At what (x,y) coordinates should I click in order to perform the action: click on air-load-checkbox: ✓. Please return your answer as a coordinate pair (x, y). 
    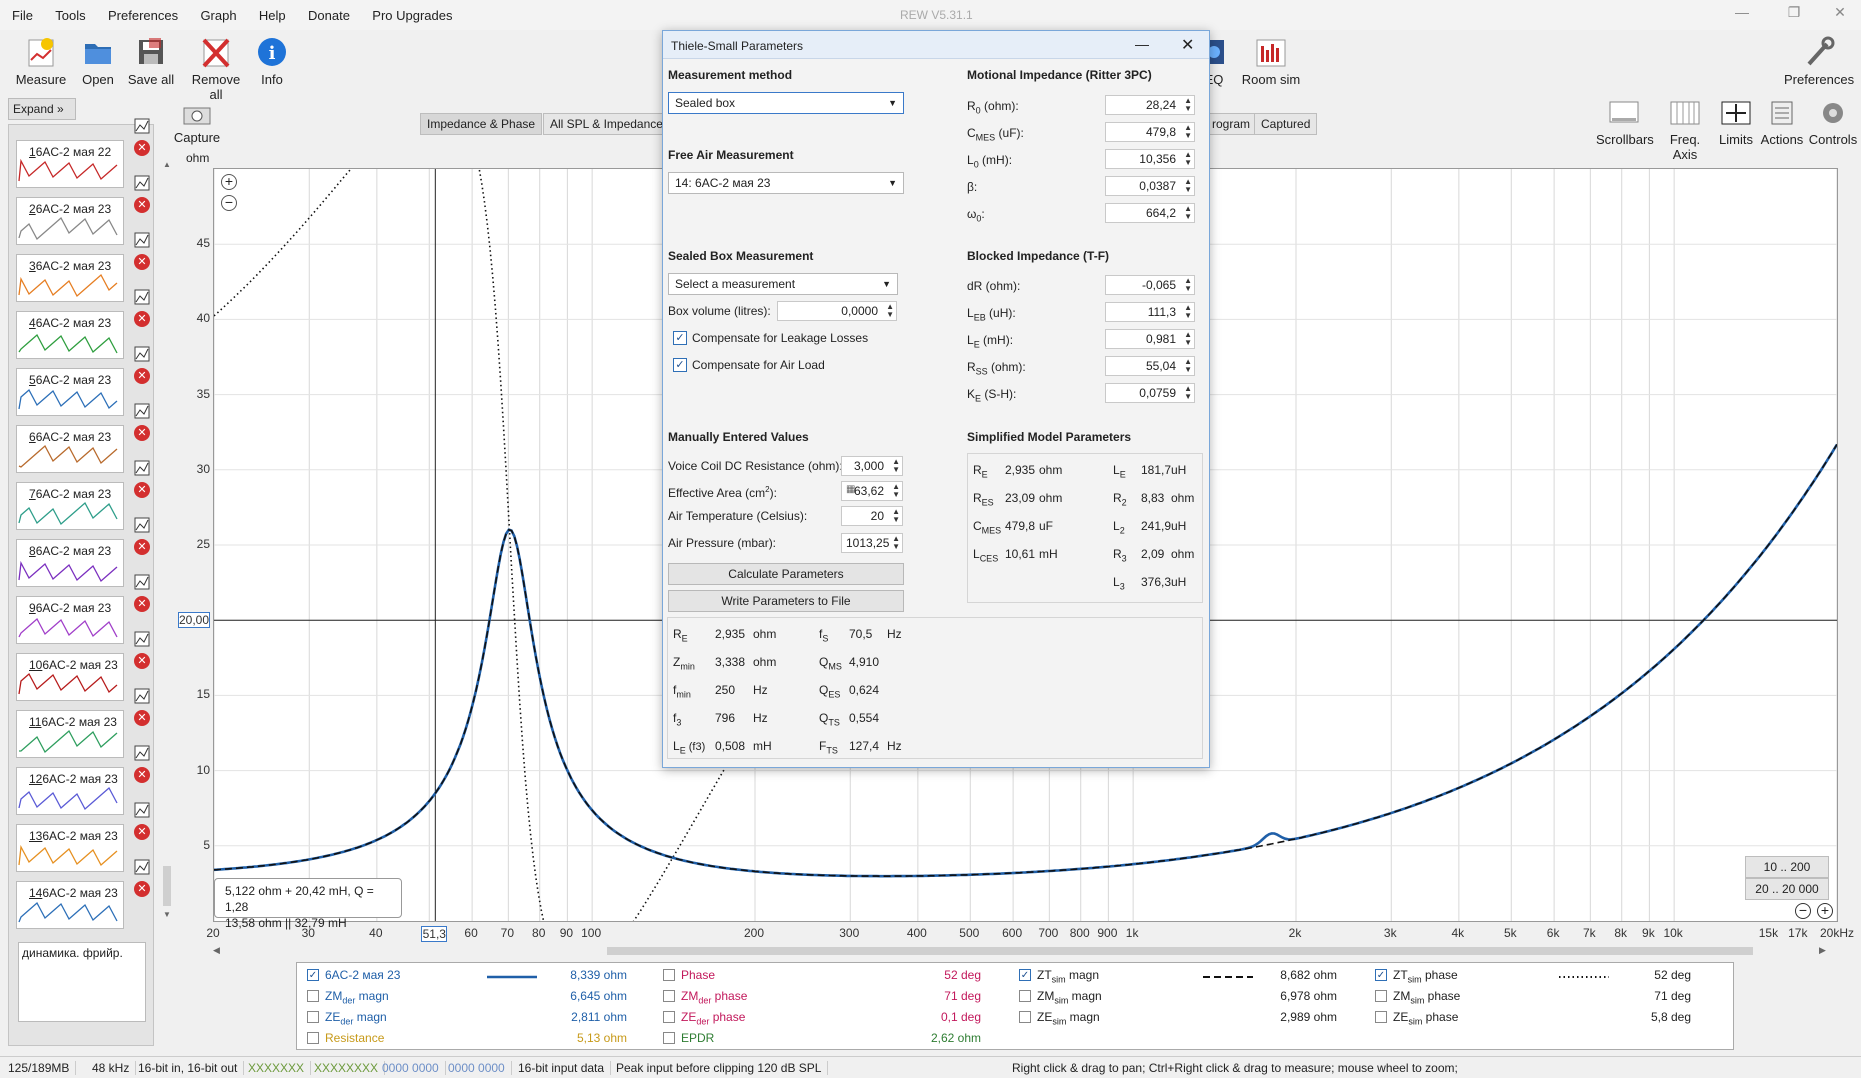
    Looking at the image, I should click on (680, 365).